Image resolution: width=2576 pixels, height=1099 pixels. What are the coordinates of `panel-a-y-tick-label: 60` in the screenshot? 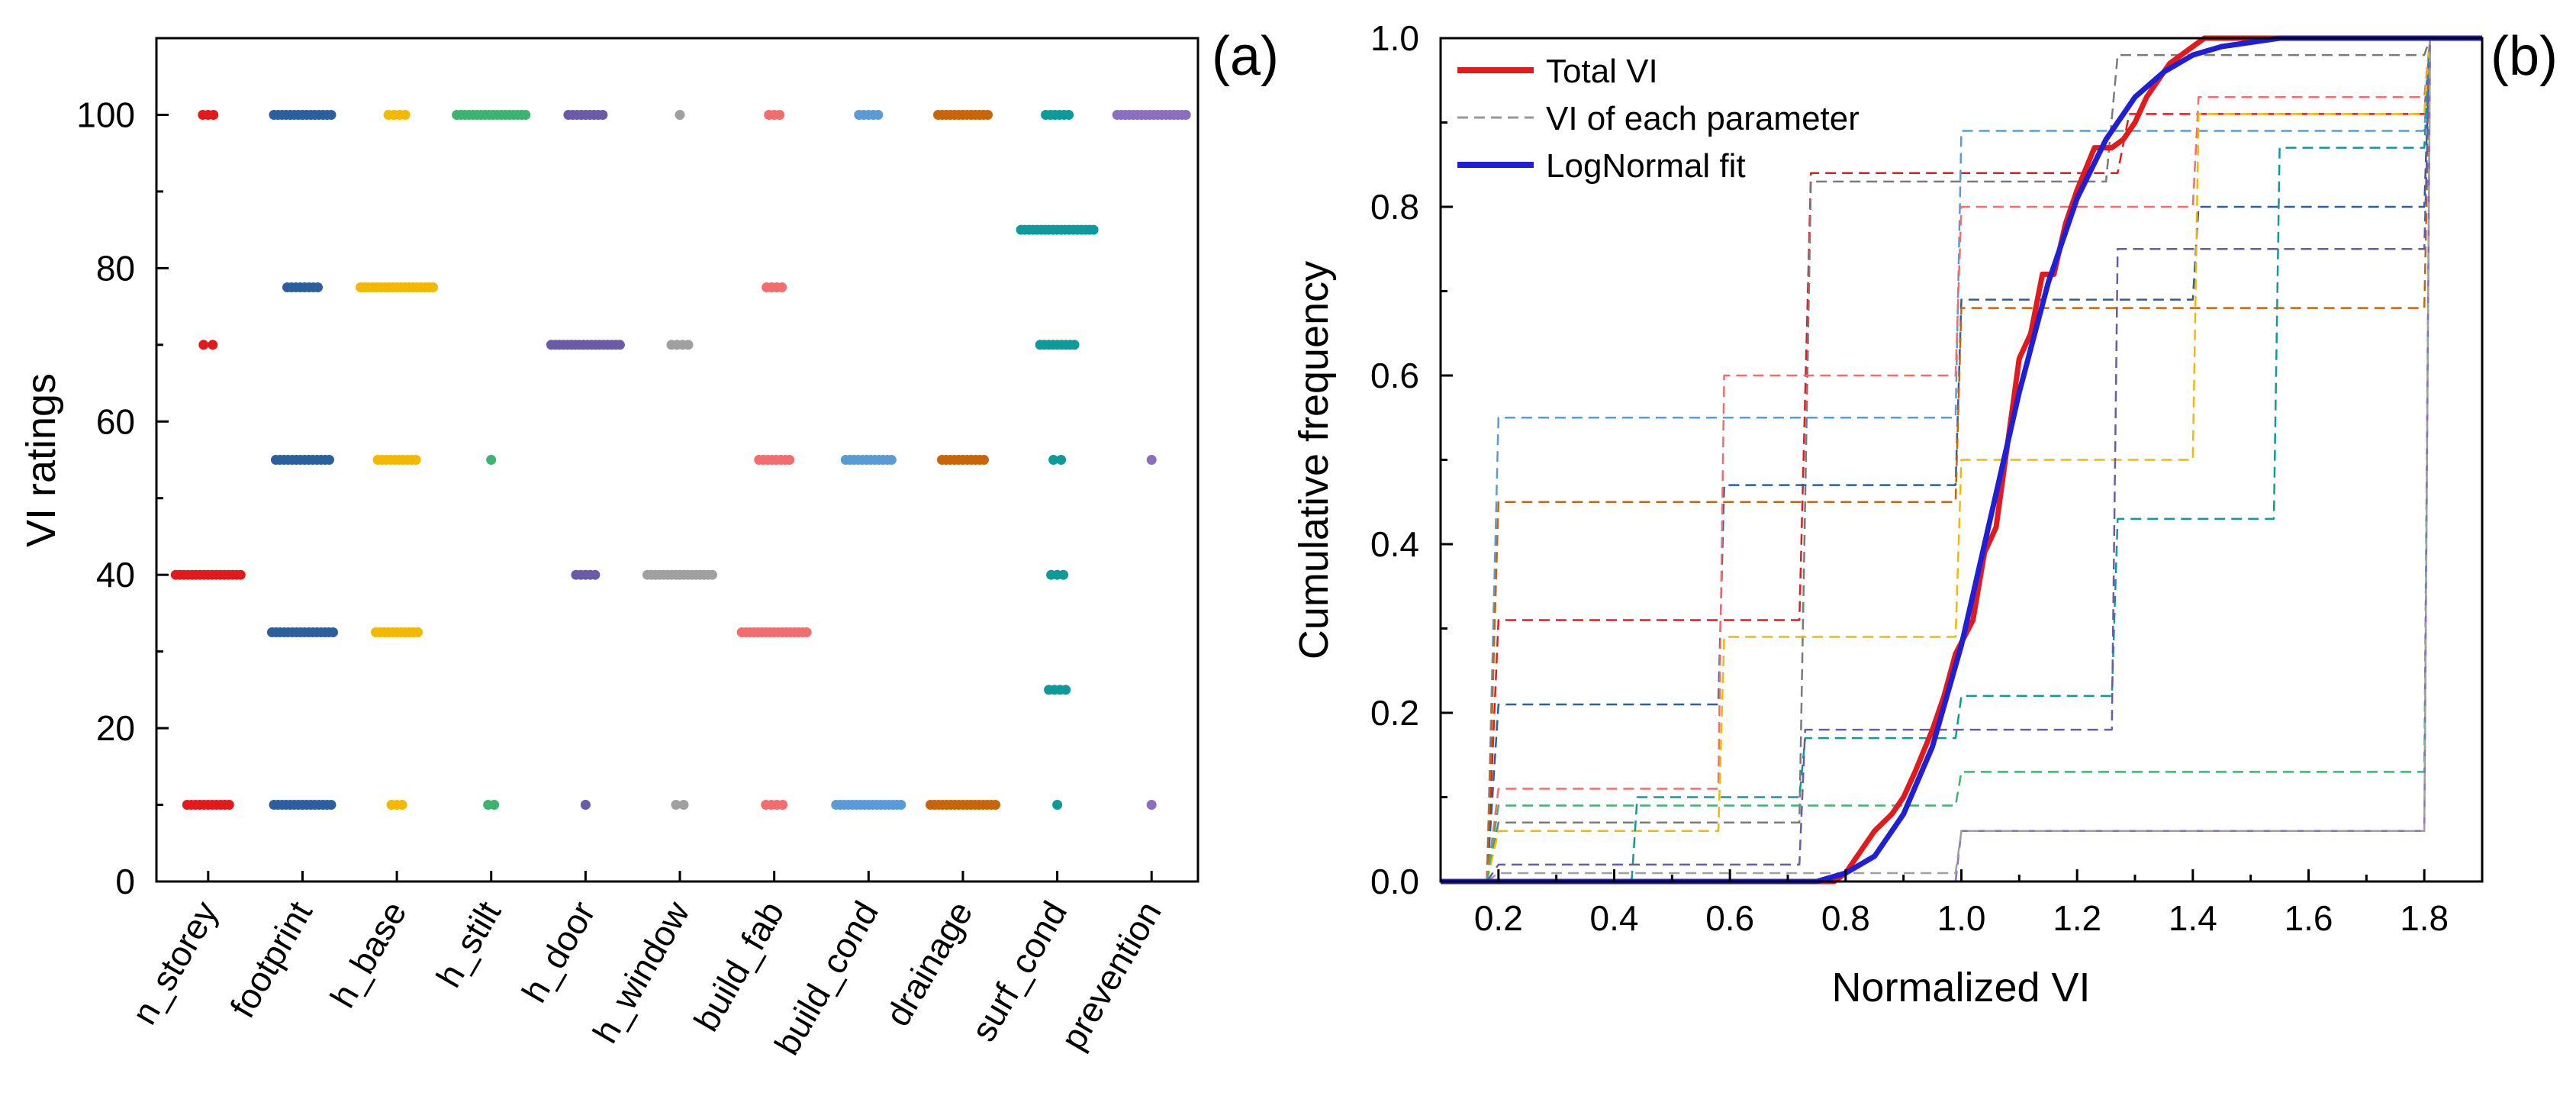 It's located at (115, 421).